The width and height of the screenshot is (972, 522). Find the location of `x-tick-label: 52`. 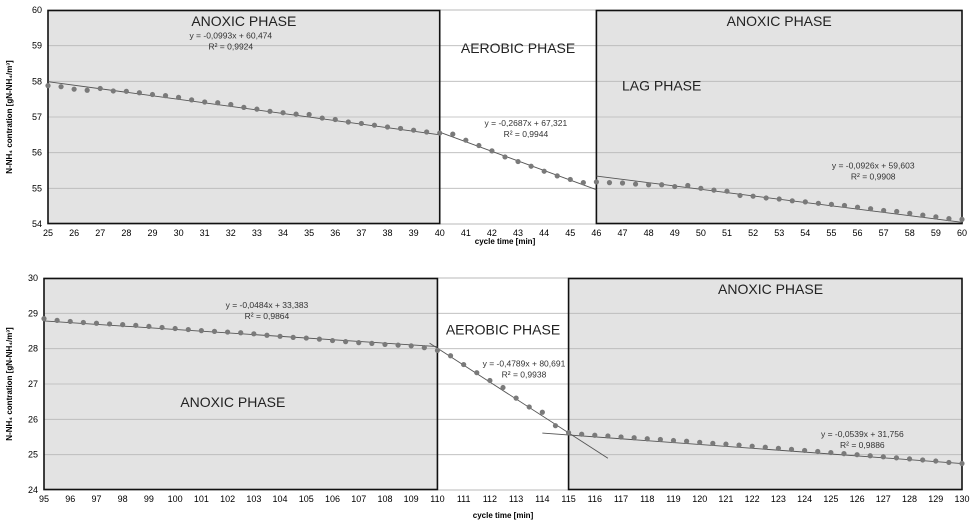

x-tick-label: 52 is located at coordinates (753, 233).